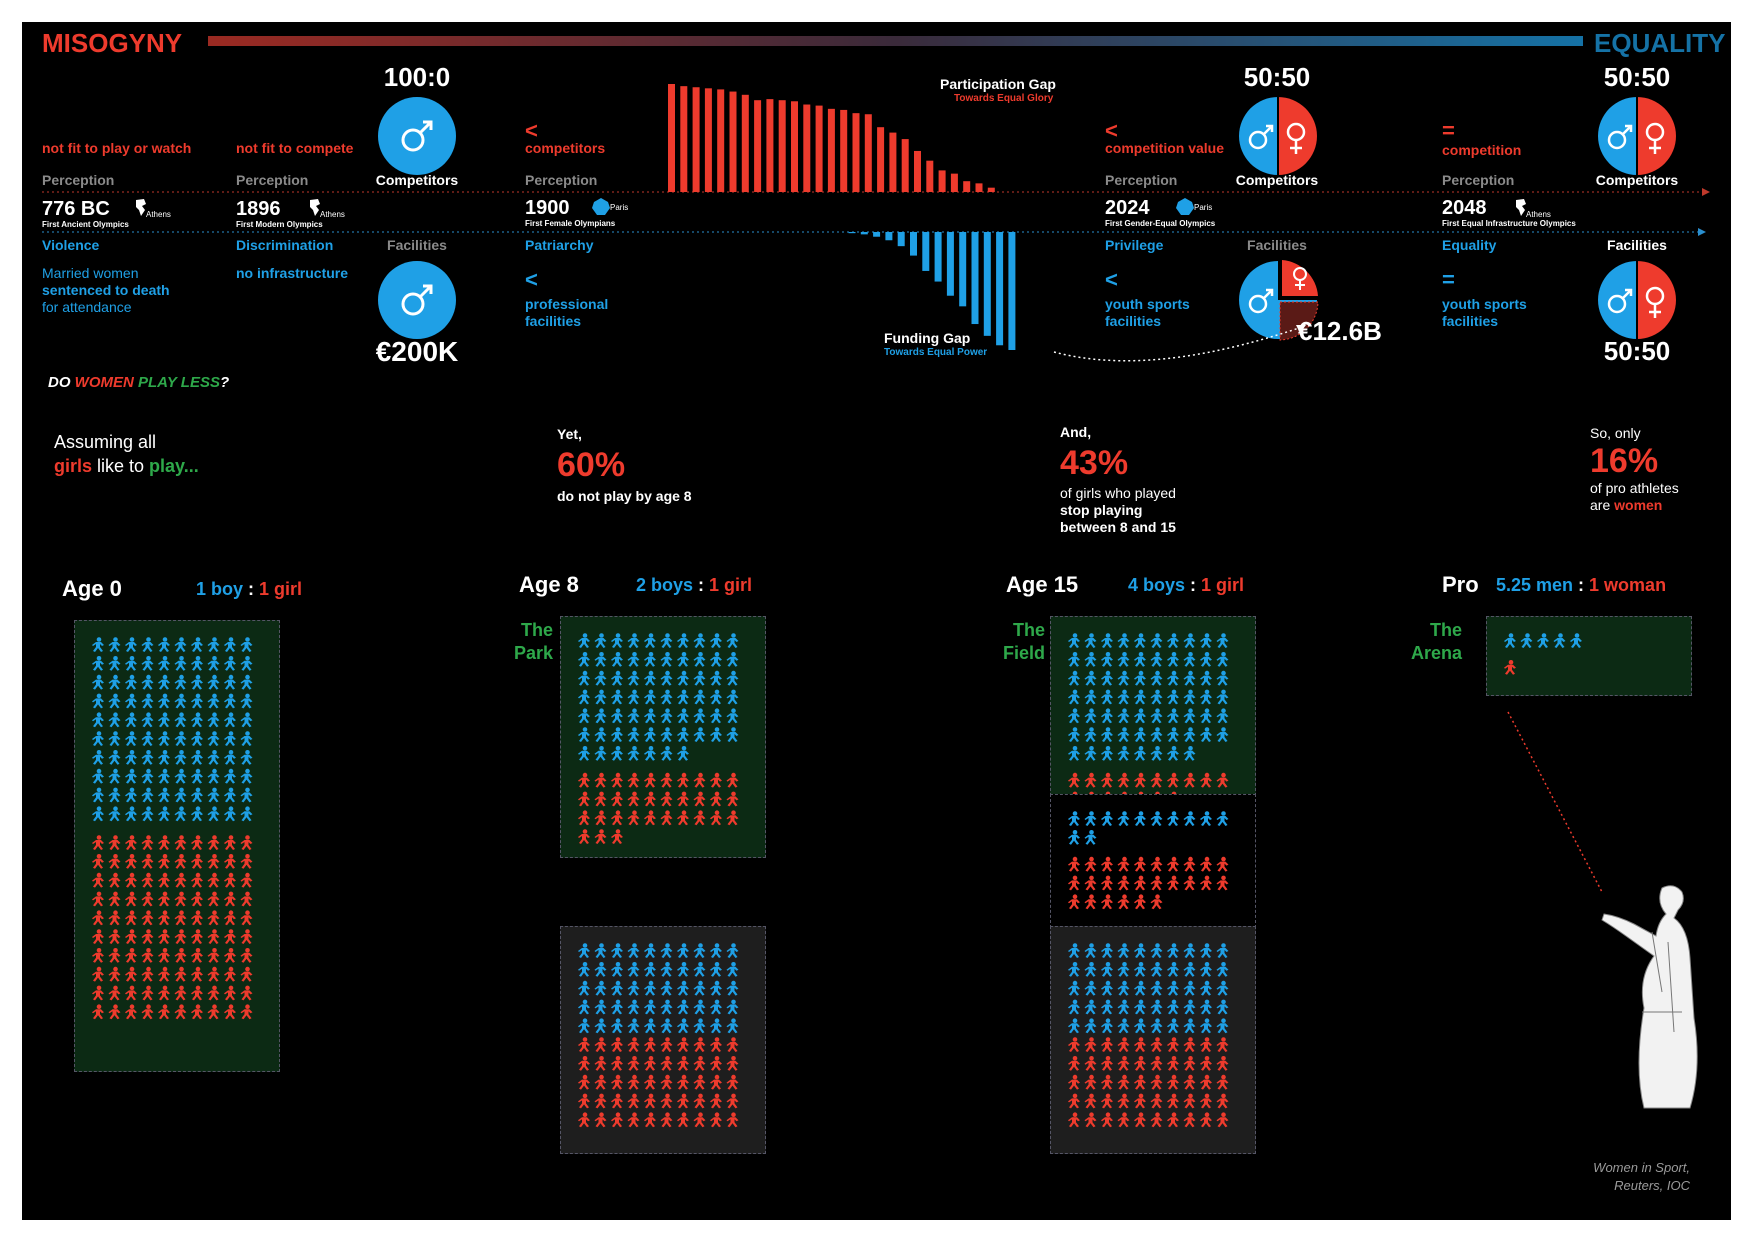  What do you see at coordinates (106, 290) in the screenshot?
I see `facility-note2-776bc: sentenced to death` at bounding box center [106, 290].